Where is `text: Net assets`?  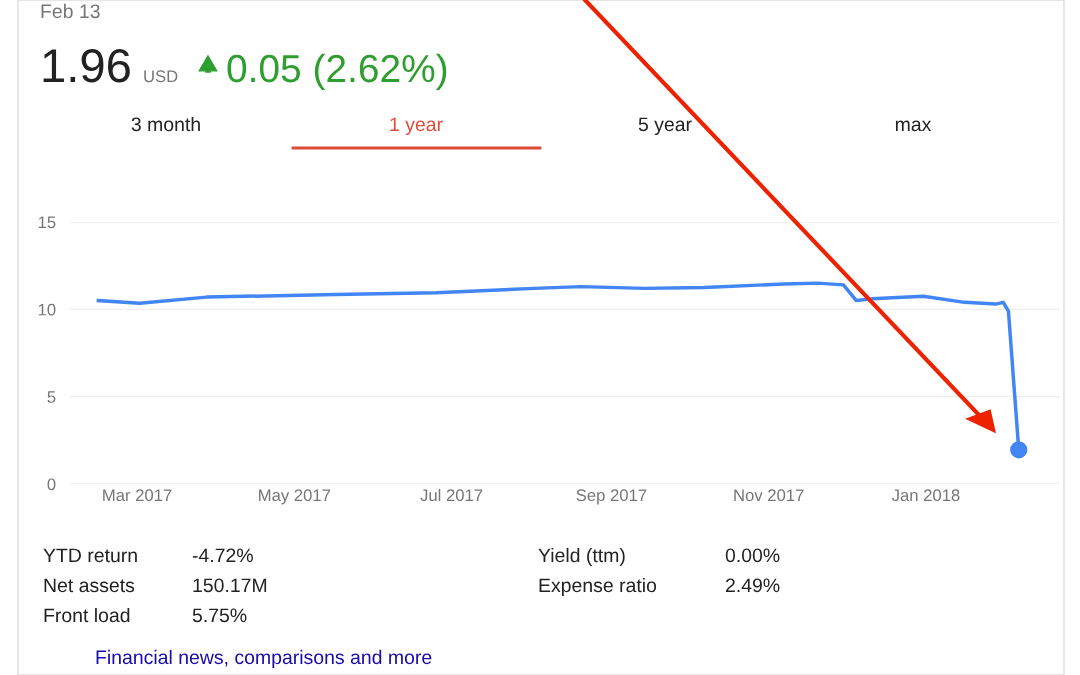 text: Net assets is located at coordinates (89, 585).